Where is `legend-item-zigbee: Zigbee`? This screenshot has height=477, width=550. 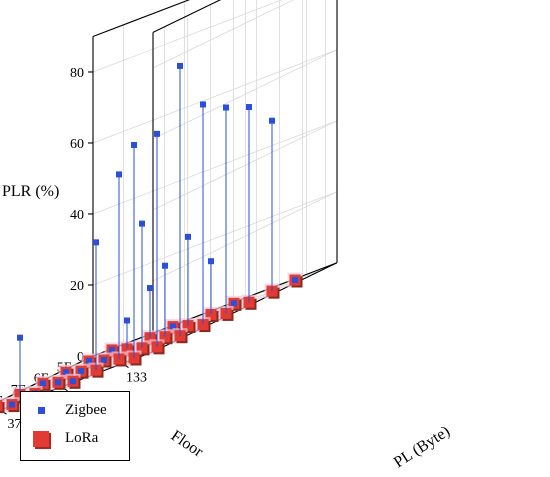
legend-item-zigbee: Zigbee is located at coordinates (69, 410).